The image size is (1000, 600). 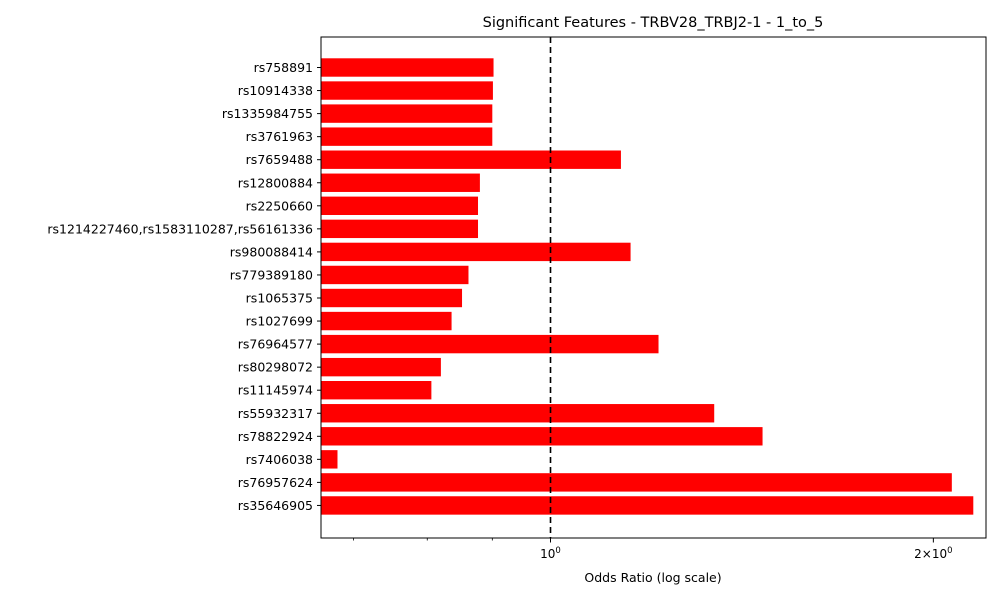 What do you see at coordinates (652, 577) in the screenshot?
I see `x-axis-label: Odds Ratio (log scale)` at bounding box center [652, 577].